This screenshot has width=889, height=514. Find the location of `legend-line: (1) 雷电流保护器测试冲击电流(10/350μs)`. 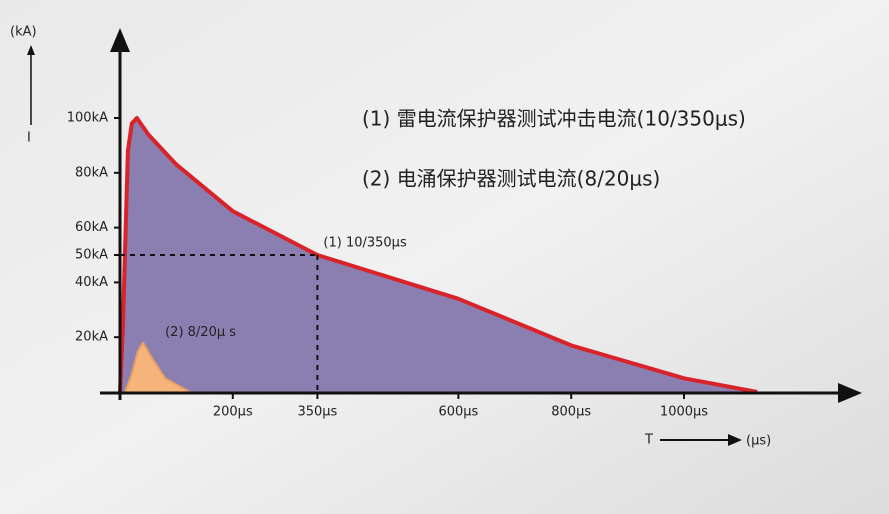

legend-line: (1) 雷电流保护器测试冲击电流(10/350μs) is located at coordinates (554, 119).